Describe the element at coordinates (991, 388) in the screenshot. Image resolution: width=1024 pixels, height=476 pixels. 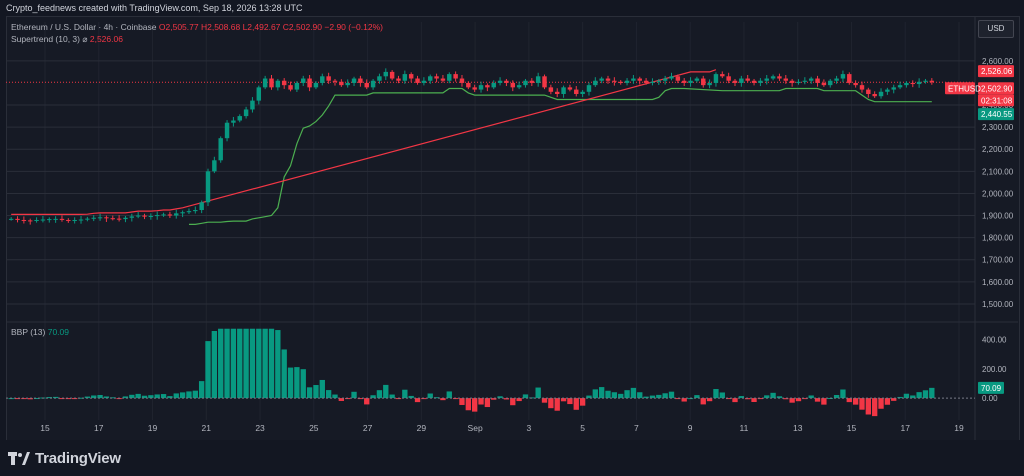
I see `bbp-badge: 70.09` at that location.